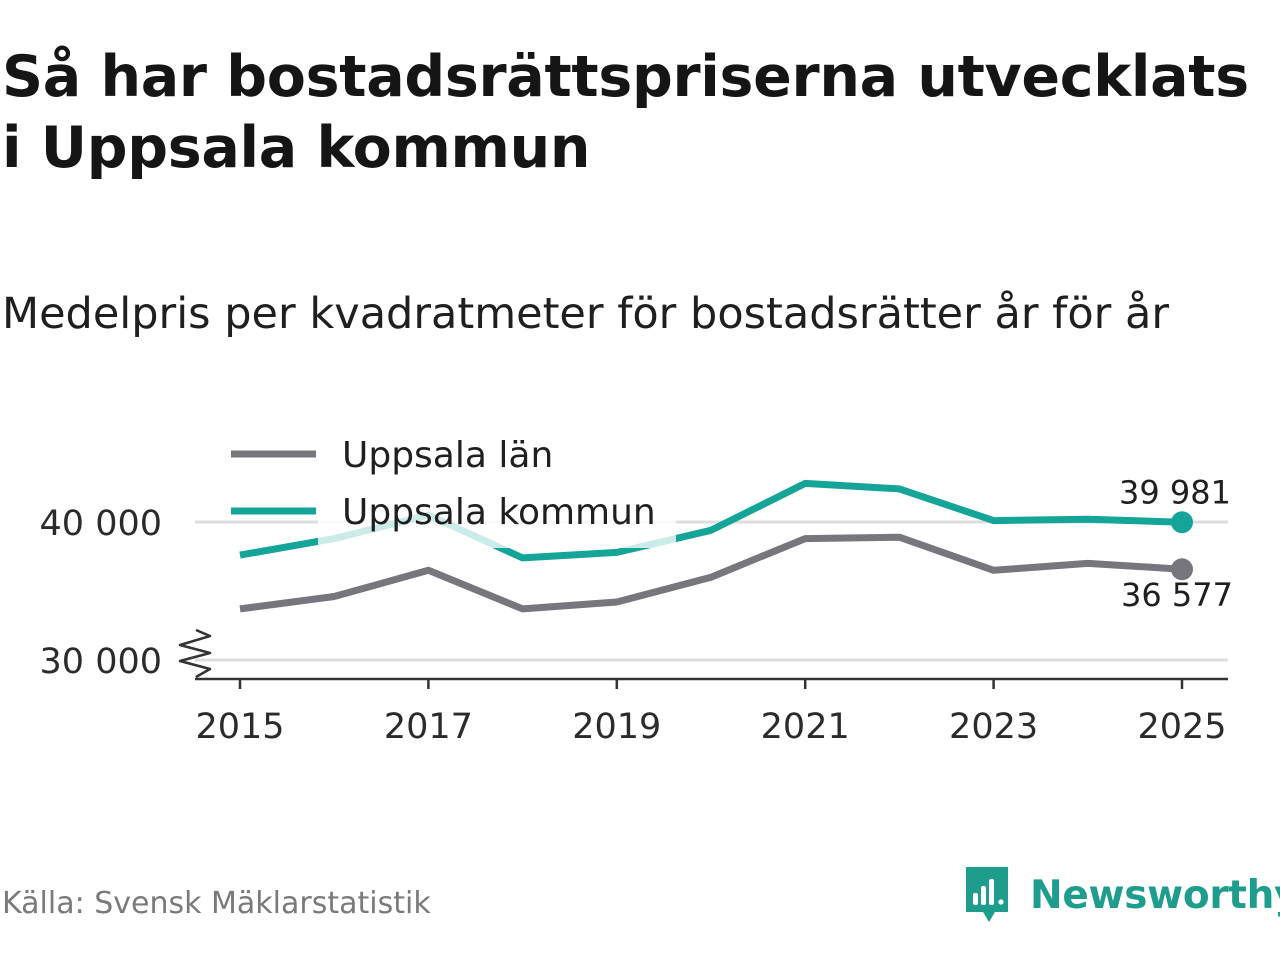 This screenshot has width=1280, height=960. What do you see at coordinates (1176, 543) in the screenshot?
I see `data-labels: 39 981 36 577` at bounding box center [1176, 543].